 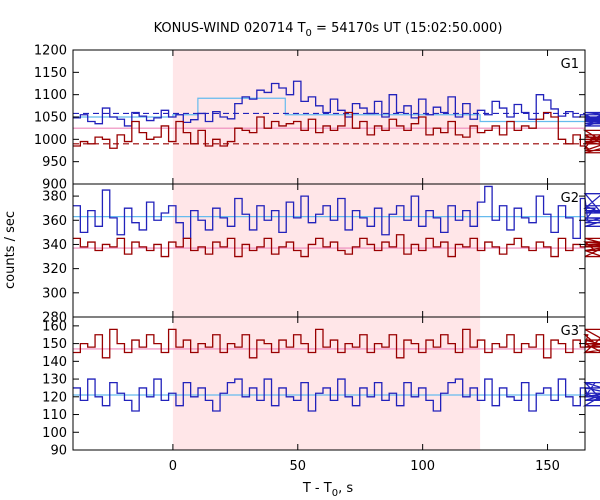 What do you see at coordinates (10, 250) in the screenshot?
I see `y-axis-title: counts / sec` at bounding box center [10, 250].